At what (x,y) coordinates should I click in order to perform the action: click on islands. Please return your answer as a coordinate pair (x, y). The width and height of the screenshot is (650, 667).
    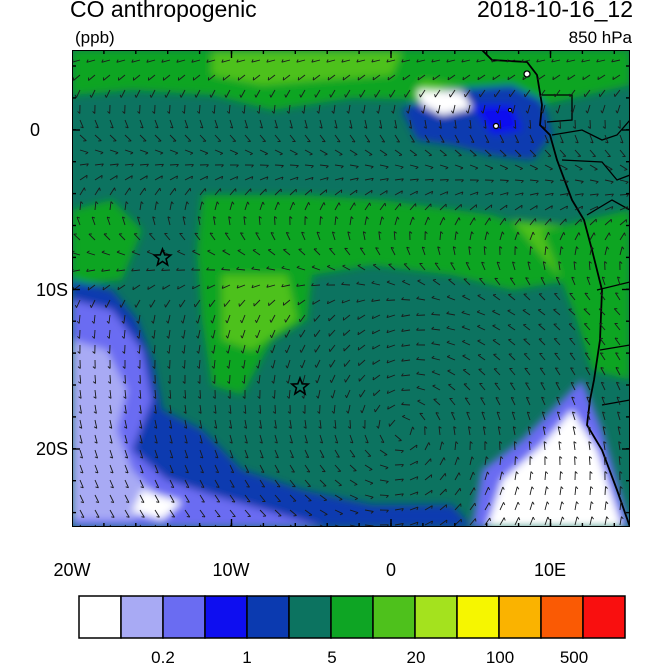
    Looking at the image, I should click on (511, 100).